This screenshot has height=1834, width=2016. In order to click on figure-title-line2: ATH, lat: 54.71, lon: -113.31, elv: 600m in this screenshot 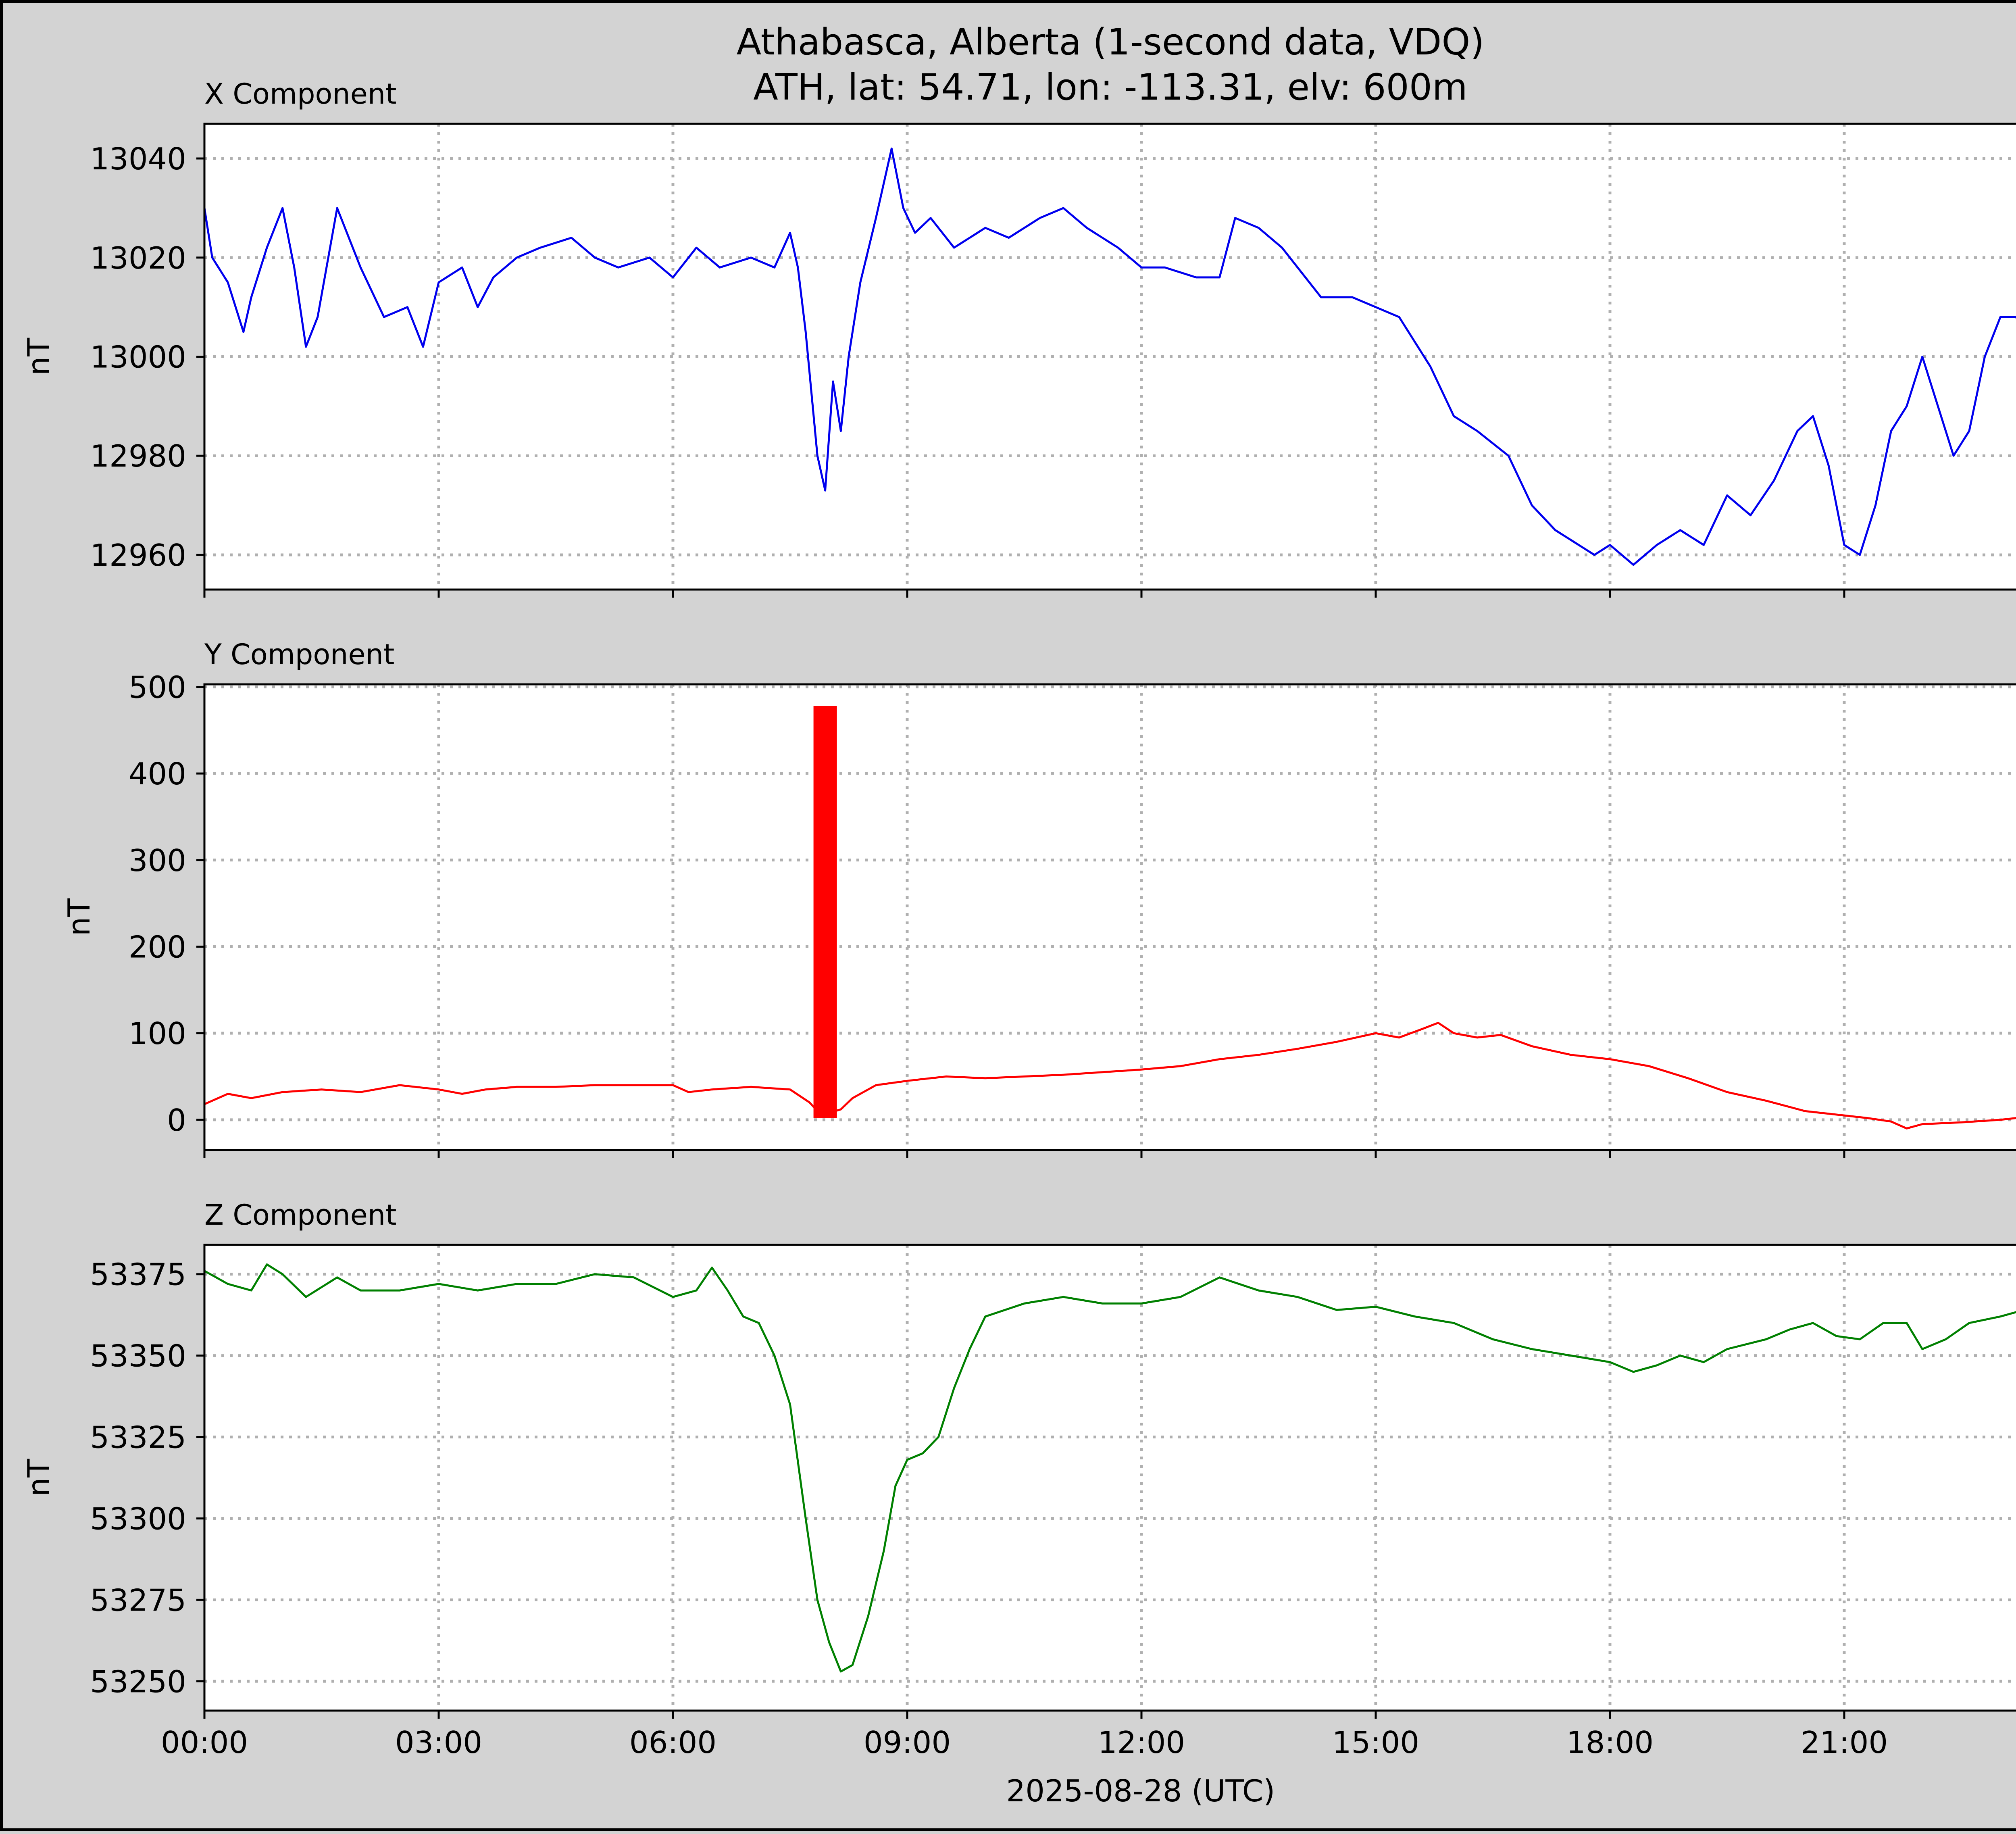, I will do `click(1110, 87)`.